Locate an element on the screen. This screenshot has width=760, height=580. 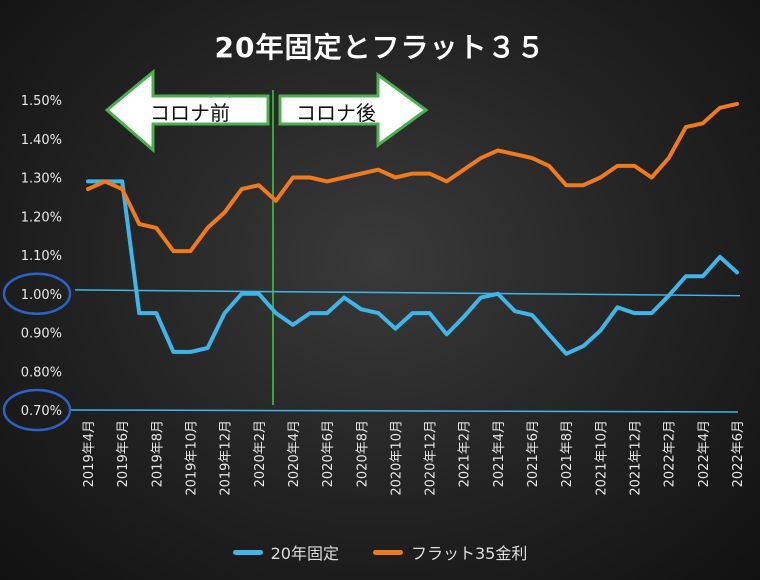
legend-item-20y: 20年固定 is located at coordinates (285, 552).